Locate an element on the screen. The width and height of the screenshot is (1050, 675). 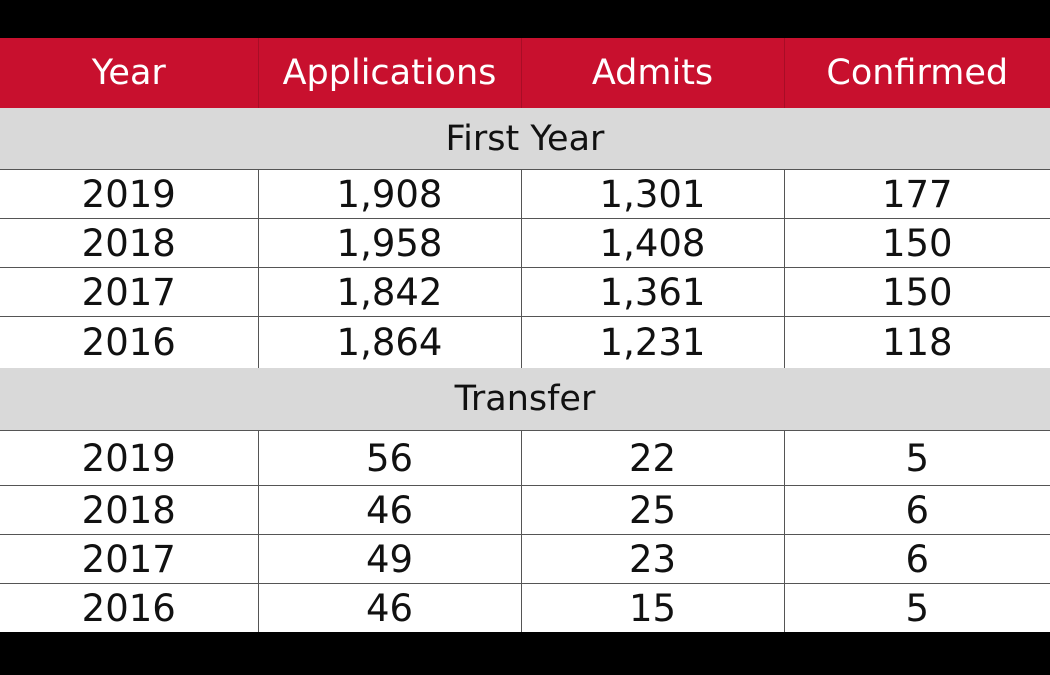
applications-cell: 1,842 is located at coordinates (389, 292).